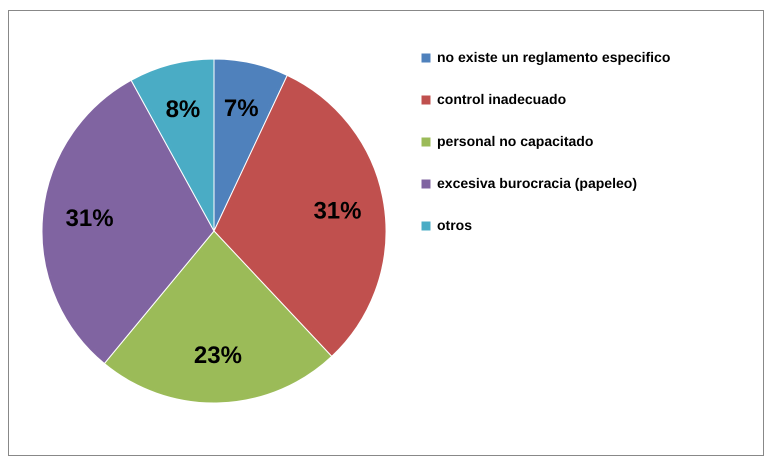 The width and height of the screenshot is (770, 458). What do you see at coordinates (515, 141) in the screenshot?
I see `legend-label: personal no capacitado` at bounding box center [515, 141].